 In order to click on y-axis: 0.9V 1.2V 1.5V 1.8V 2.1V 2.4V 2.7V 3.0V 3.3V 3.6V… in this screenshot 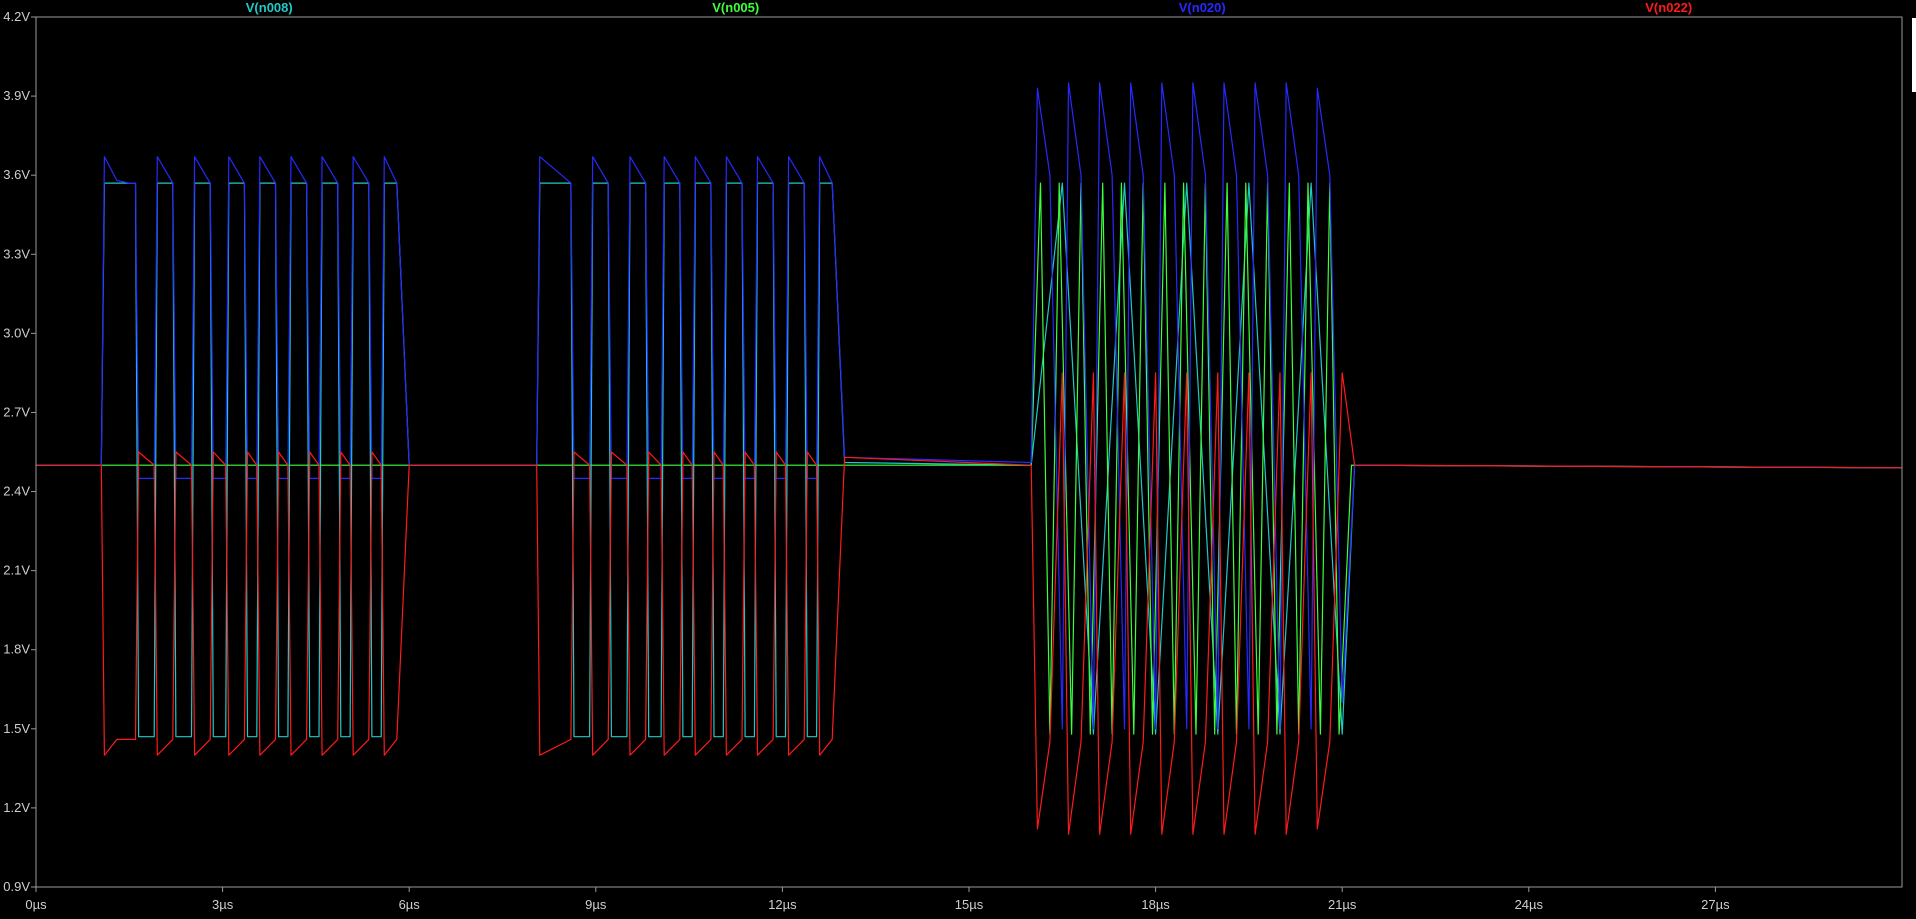, I will do `click(19, 451)`.